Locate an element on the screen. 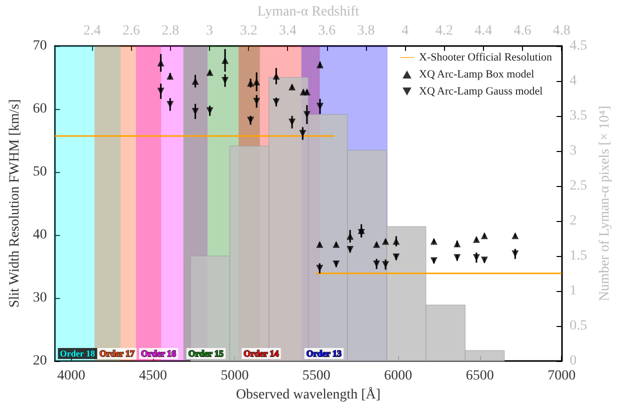  y2-tick-label: 1.5 is located at coordinates (579, 256).